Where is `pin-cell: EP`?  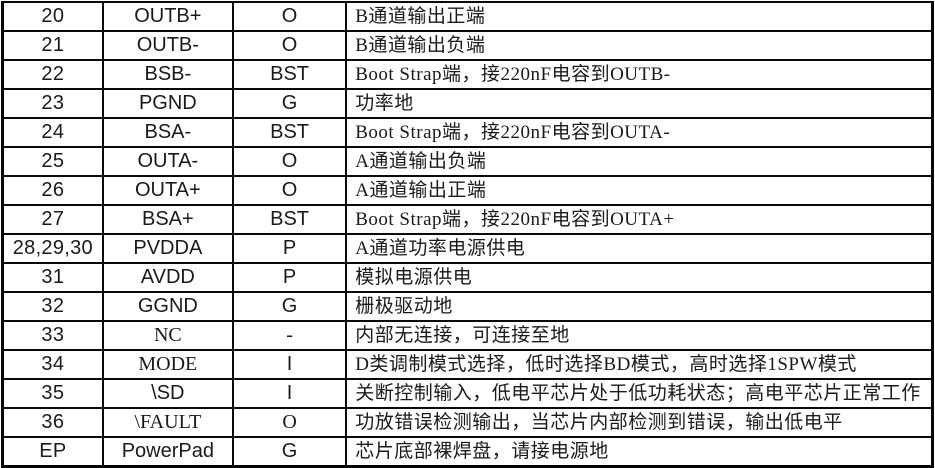 pin-cell: EP is located at coordinates (52, 452).